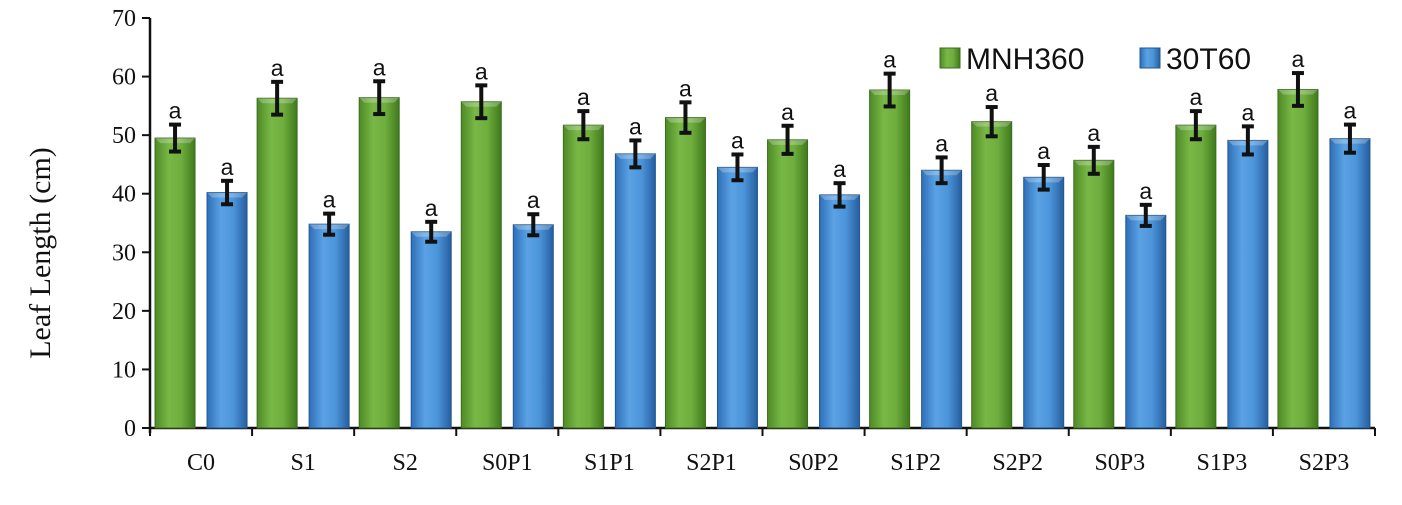 This screenshot has height=505, width=1402. What do you see at coordinates (277, 263) in the screenshot?
I see `bar-mnh360-s1` at bounding box center [277, 263].